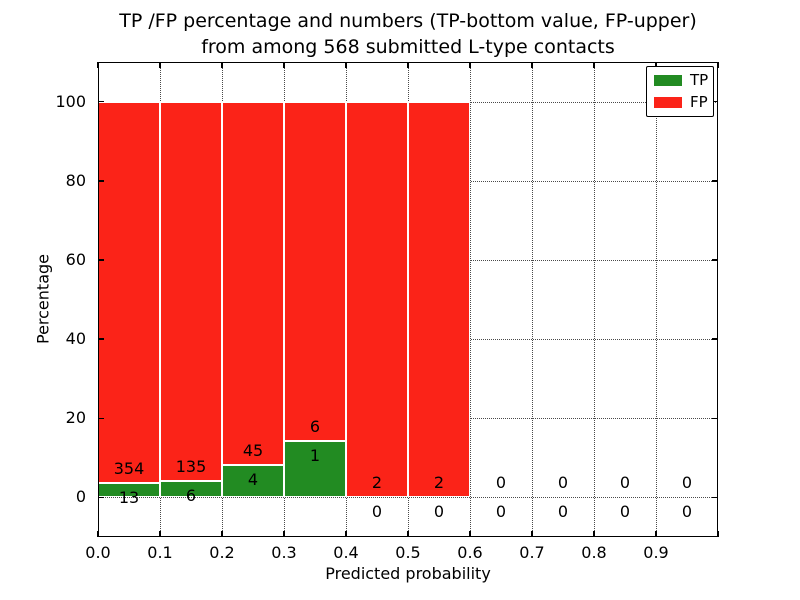  I want to click on fp-count-label: 45, so click(253, 451).